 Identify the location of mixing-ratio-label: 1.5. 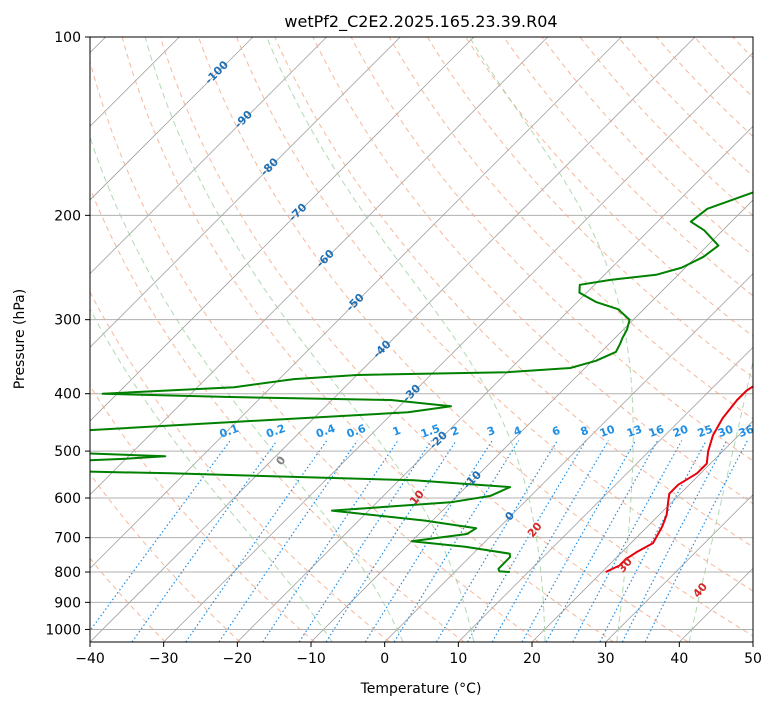
(430, 431).